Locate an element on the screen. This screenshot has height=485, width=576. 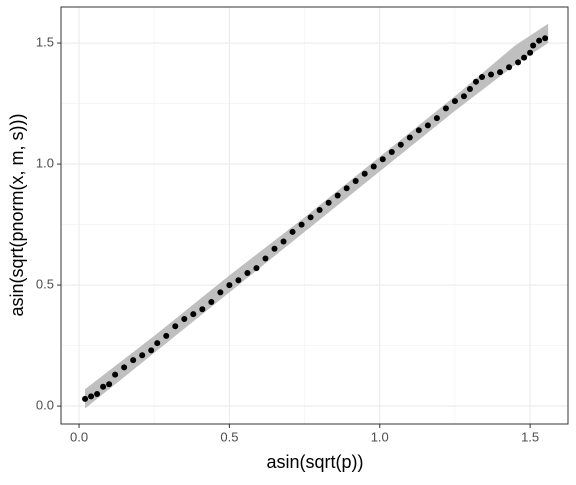
y-tick-label: 1.0 is located at coordinates (45, 163).